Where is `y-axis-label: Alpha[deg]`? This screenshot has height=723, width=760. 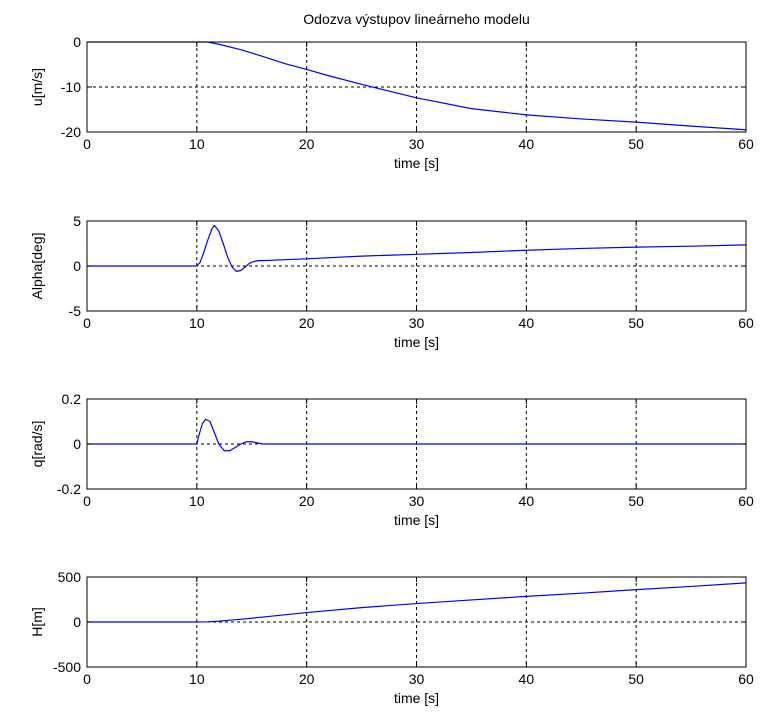 y-axis-label: Alpha[deg] is located at coordinates (37, 266).